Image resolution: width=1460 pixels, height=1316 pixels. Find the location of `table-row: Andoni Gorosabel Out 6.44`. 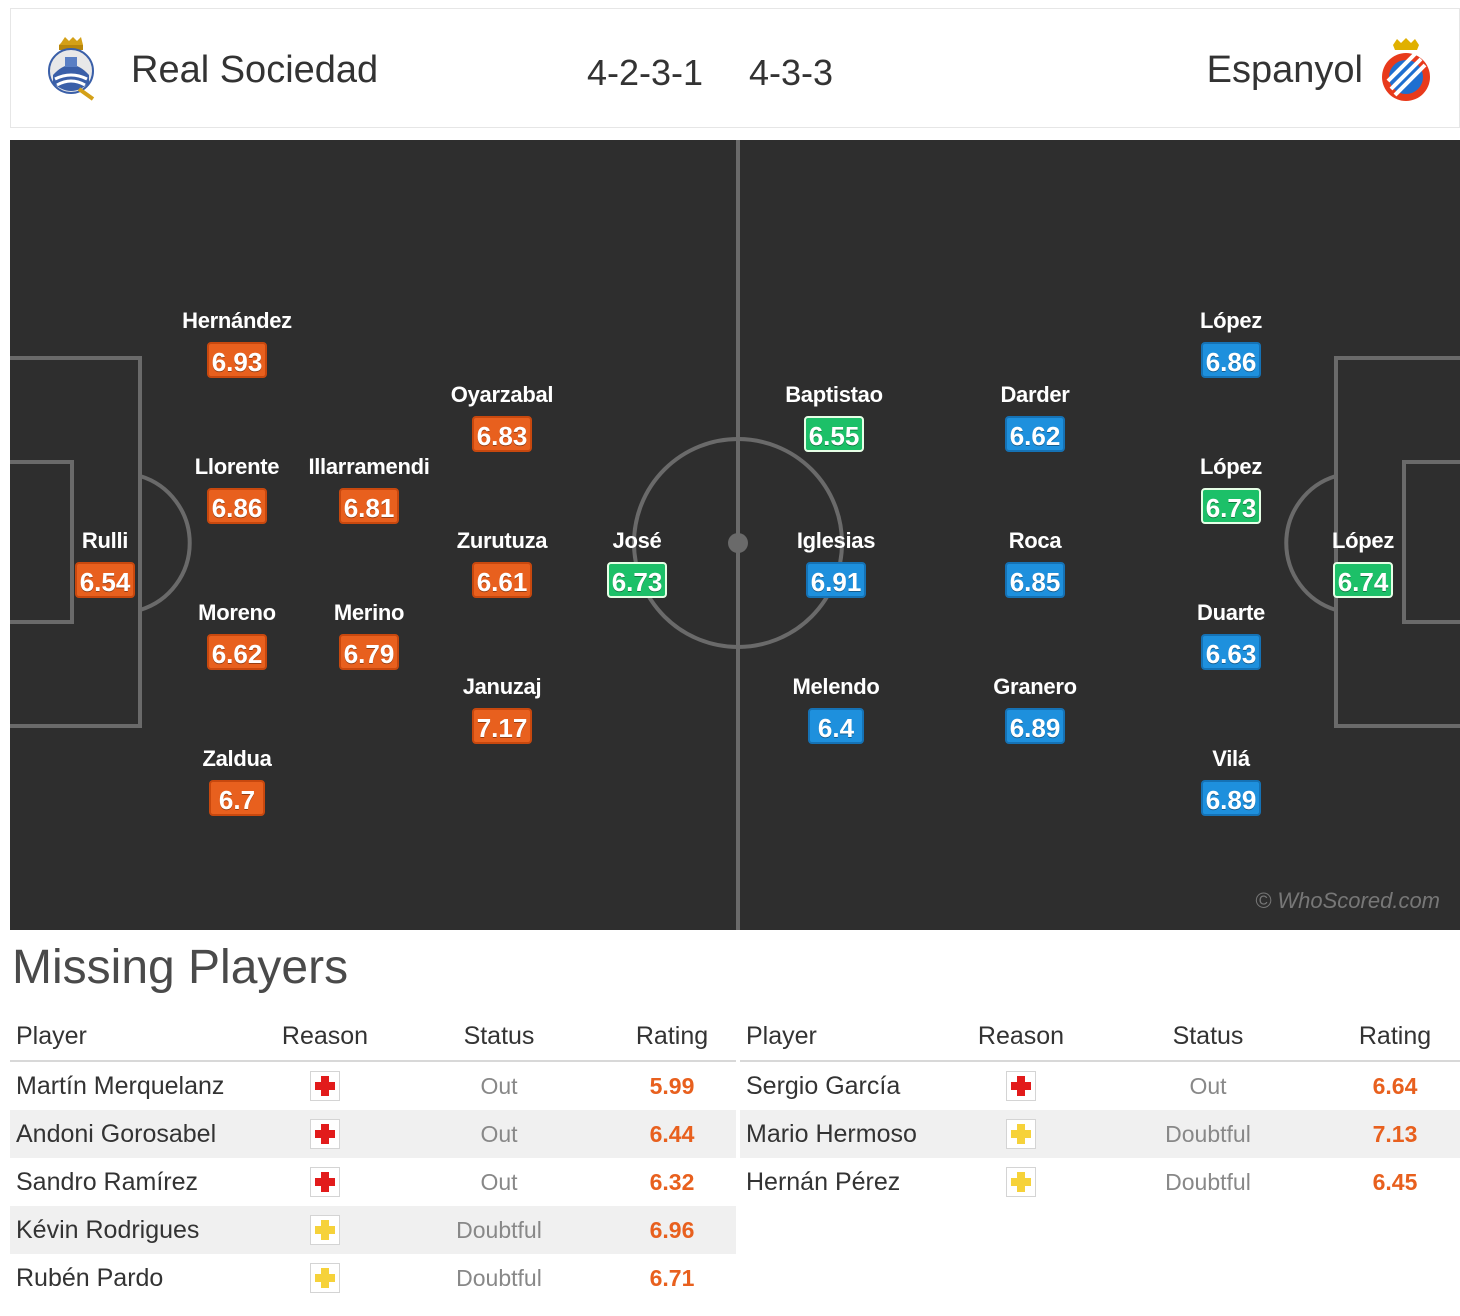

table-row: Andoni Gorosabel Out 6.44 is located at coordinates (373, 1134).